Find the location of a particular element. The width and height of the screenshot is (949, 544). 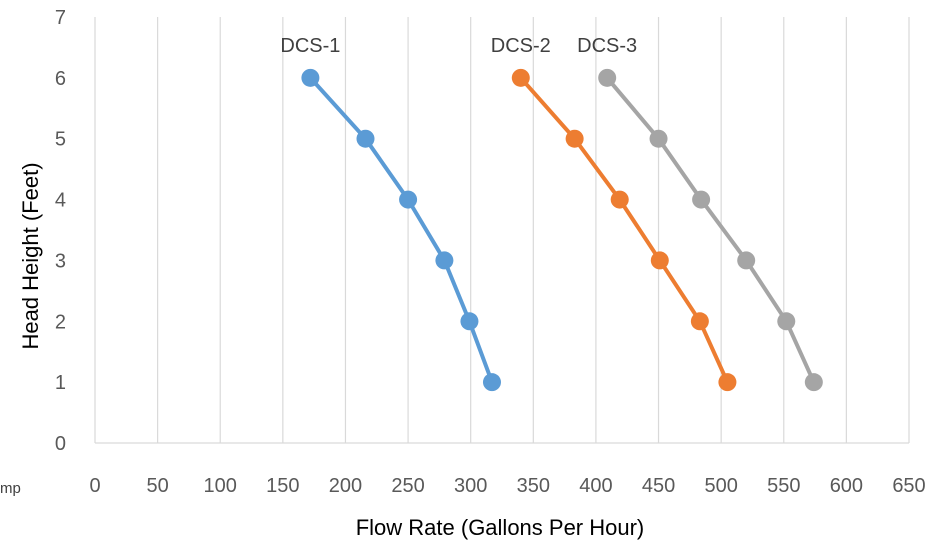

y-tick-label: 7 is located at coordinates (60, 18).